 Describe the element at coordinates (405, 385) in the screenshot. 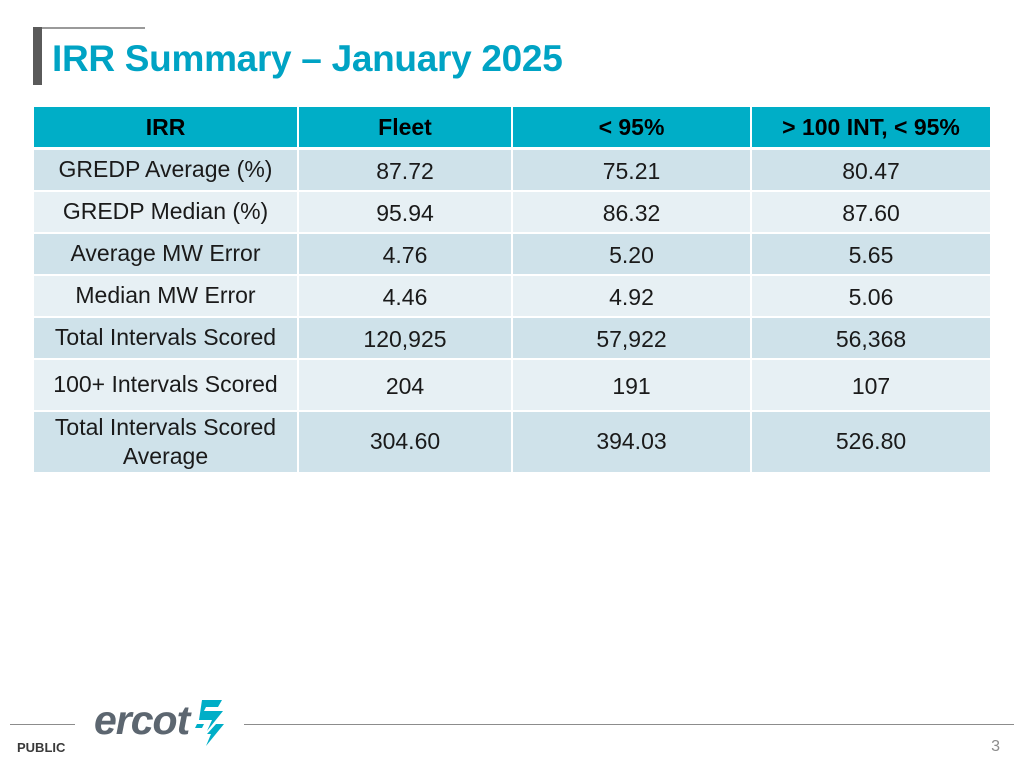

I see `cell-fleet: 204` at that location.